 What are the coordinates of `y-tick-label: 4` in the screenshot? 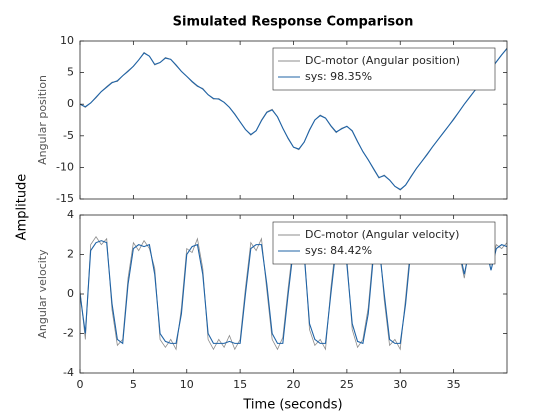 It's located at (70, 214).